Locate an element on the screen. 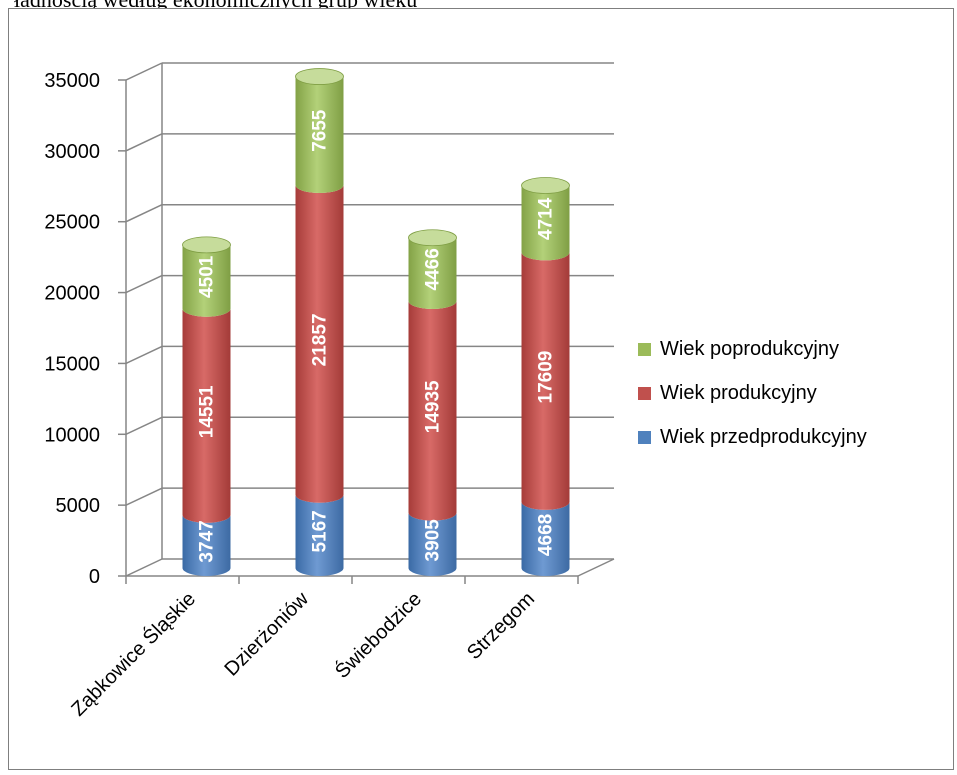 This screenshot has width=957, height=775. x-category-label: Dzierżoniów is located at coordinates (266, 634).